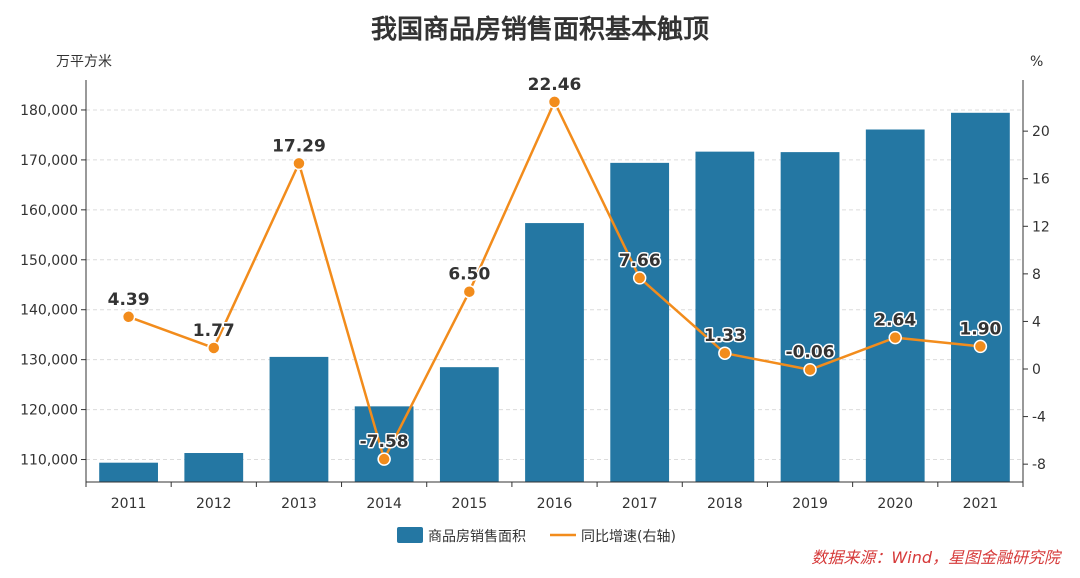 Image resolution: width=1080 pixels, height=578 pixels. Describe the element at coordinates (384, 459) in the screenshot. I see `point-2014` at that location.